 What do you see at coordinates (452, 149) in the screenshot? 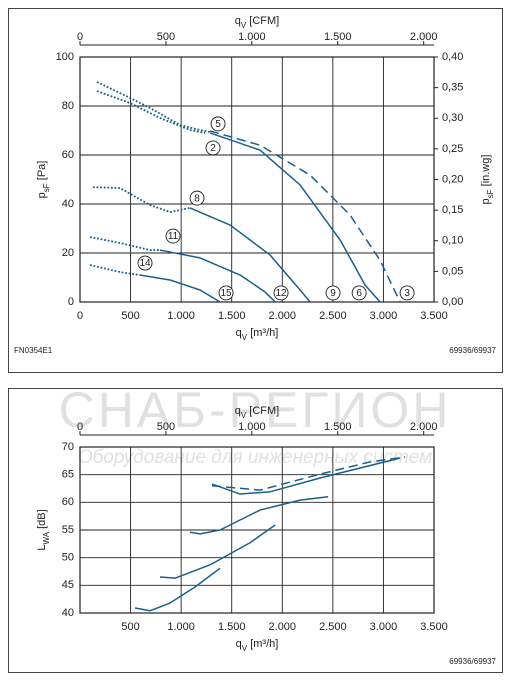
I see `y2-tick-label: 0,25` at bounding box center [452, 149].